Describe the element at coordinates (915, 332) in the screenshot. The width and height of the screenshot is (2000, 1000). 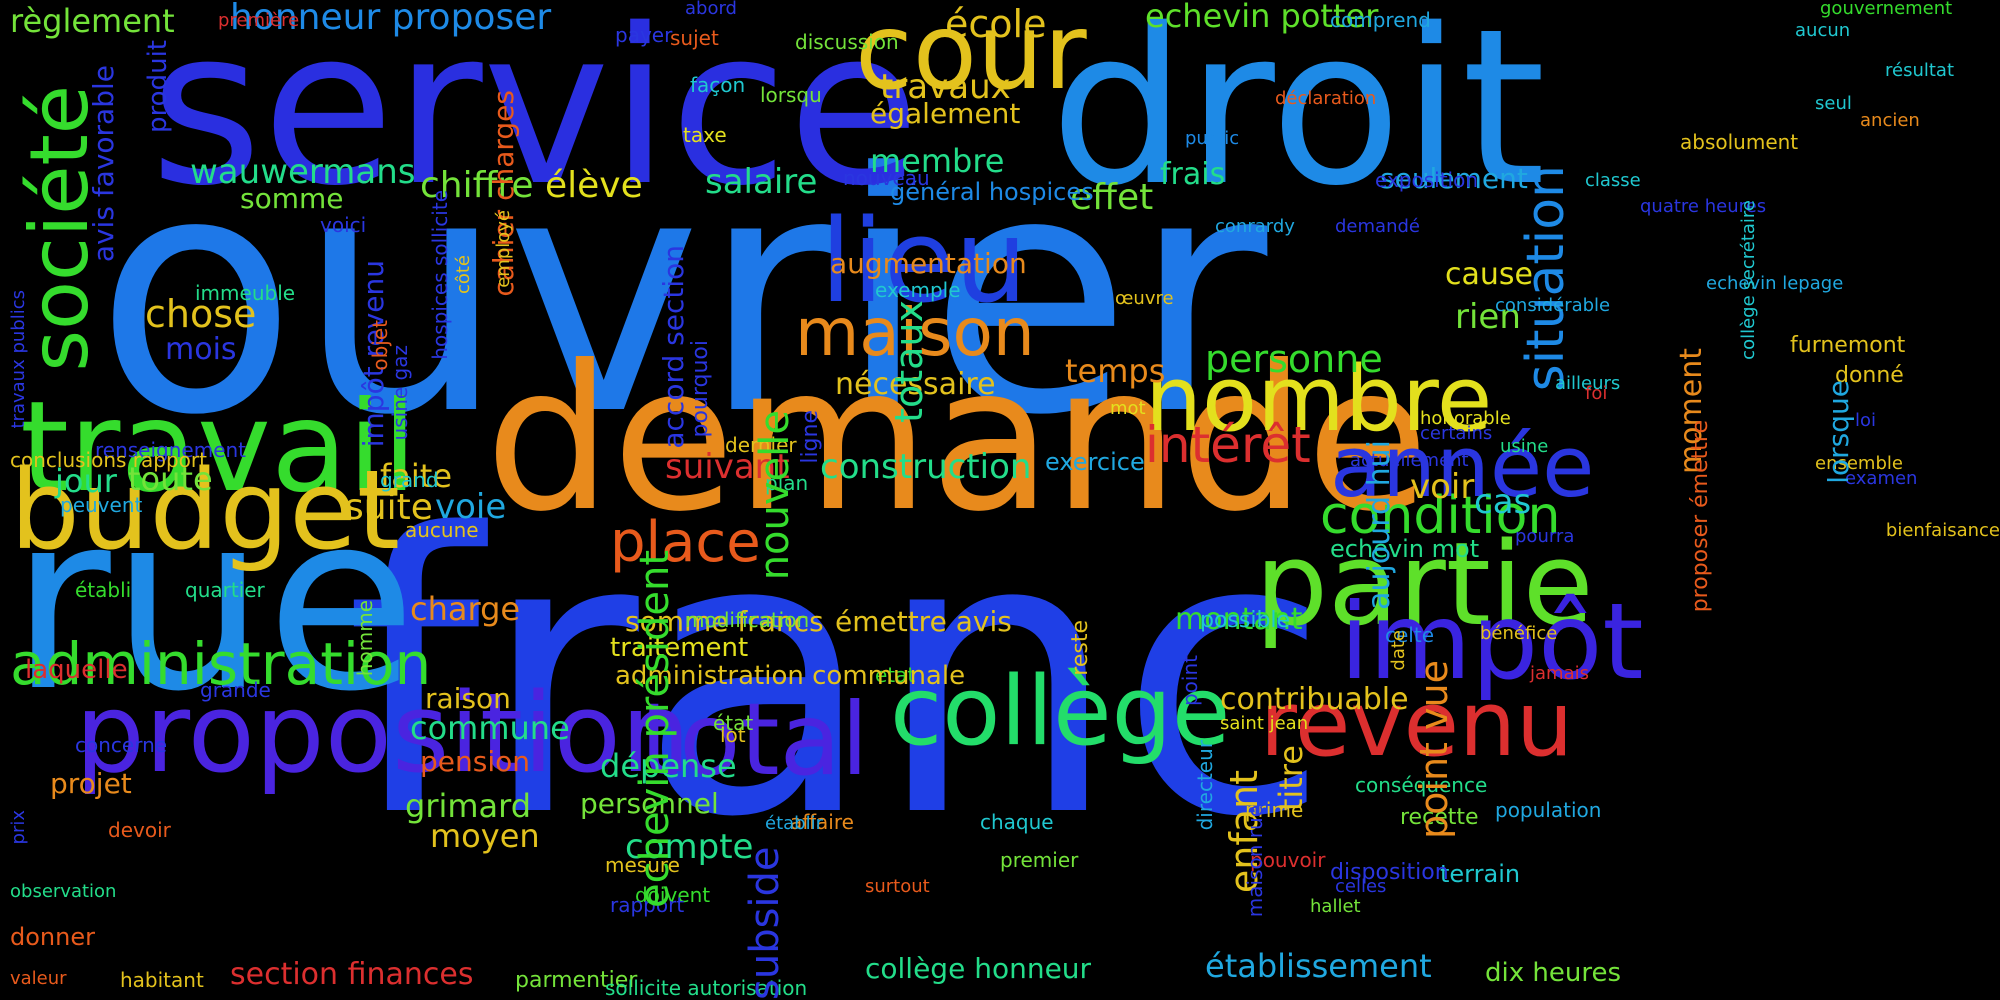
I see `cloud-word-maison: maison` at that location.